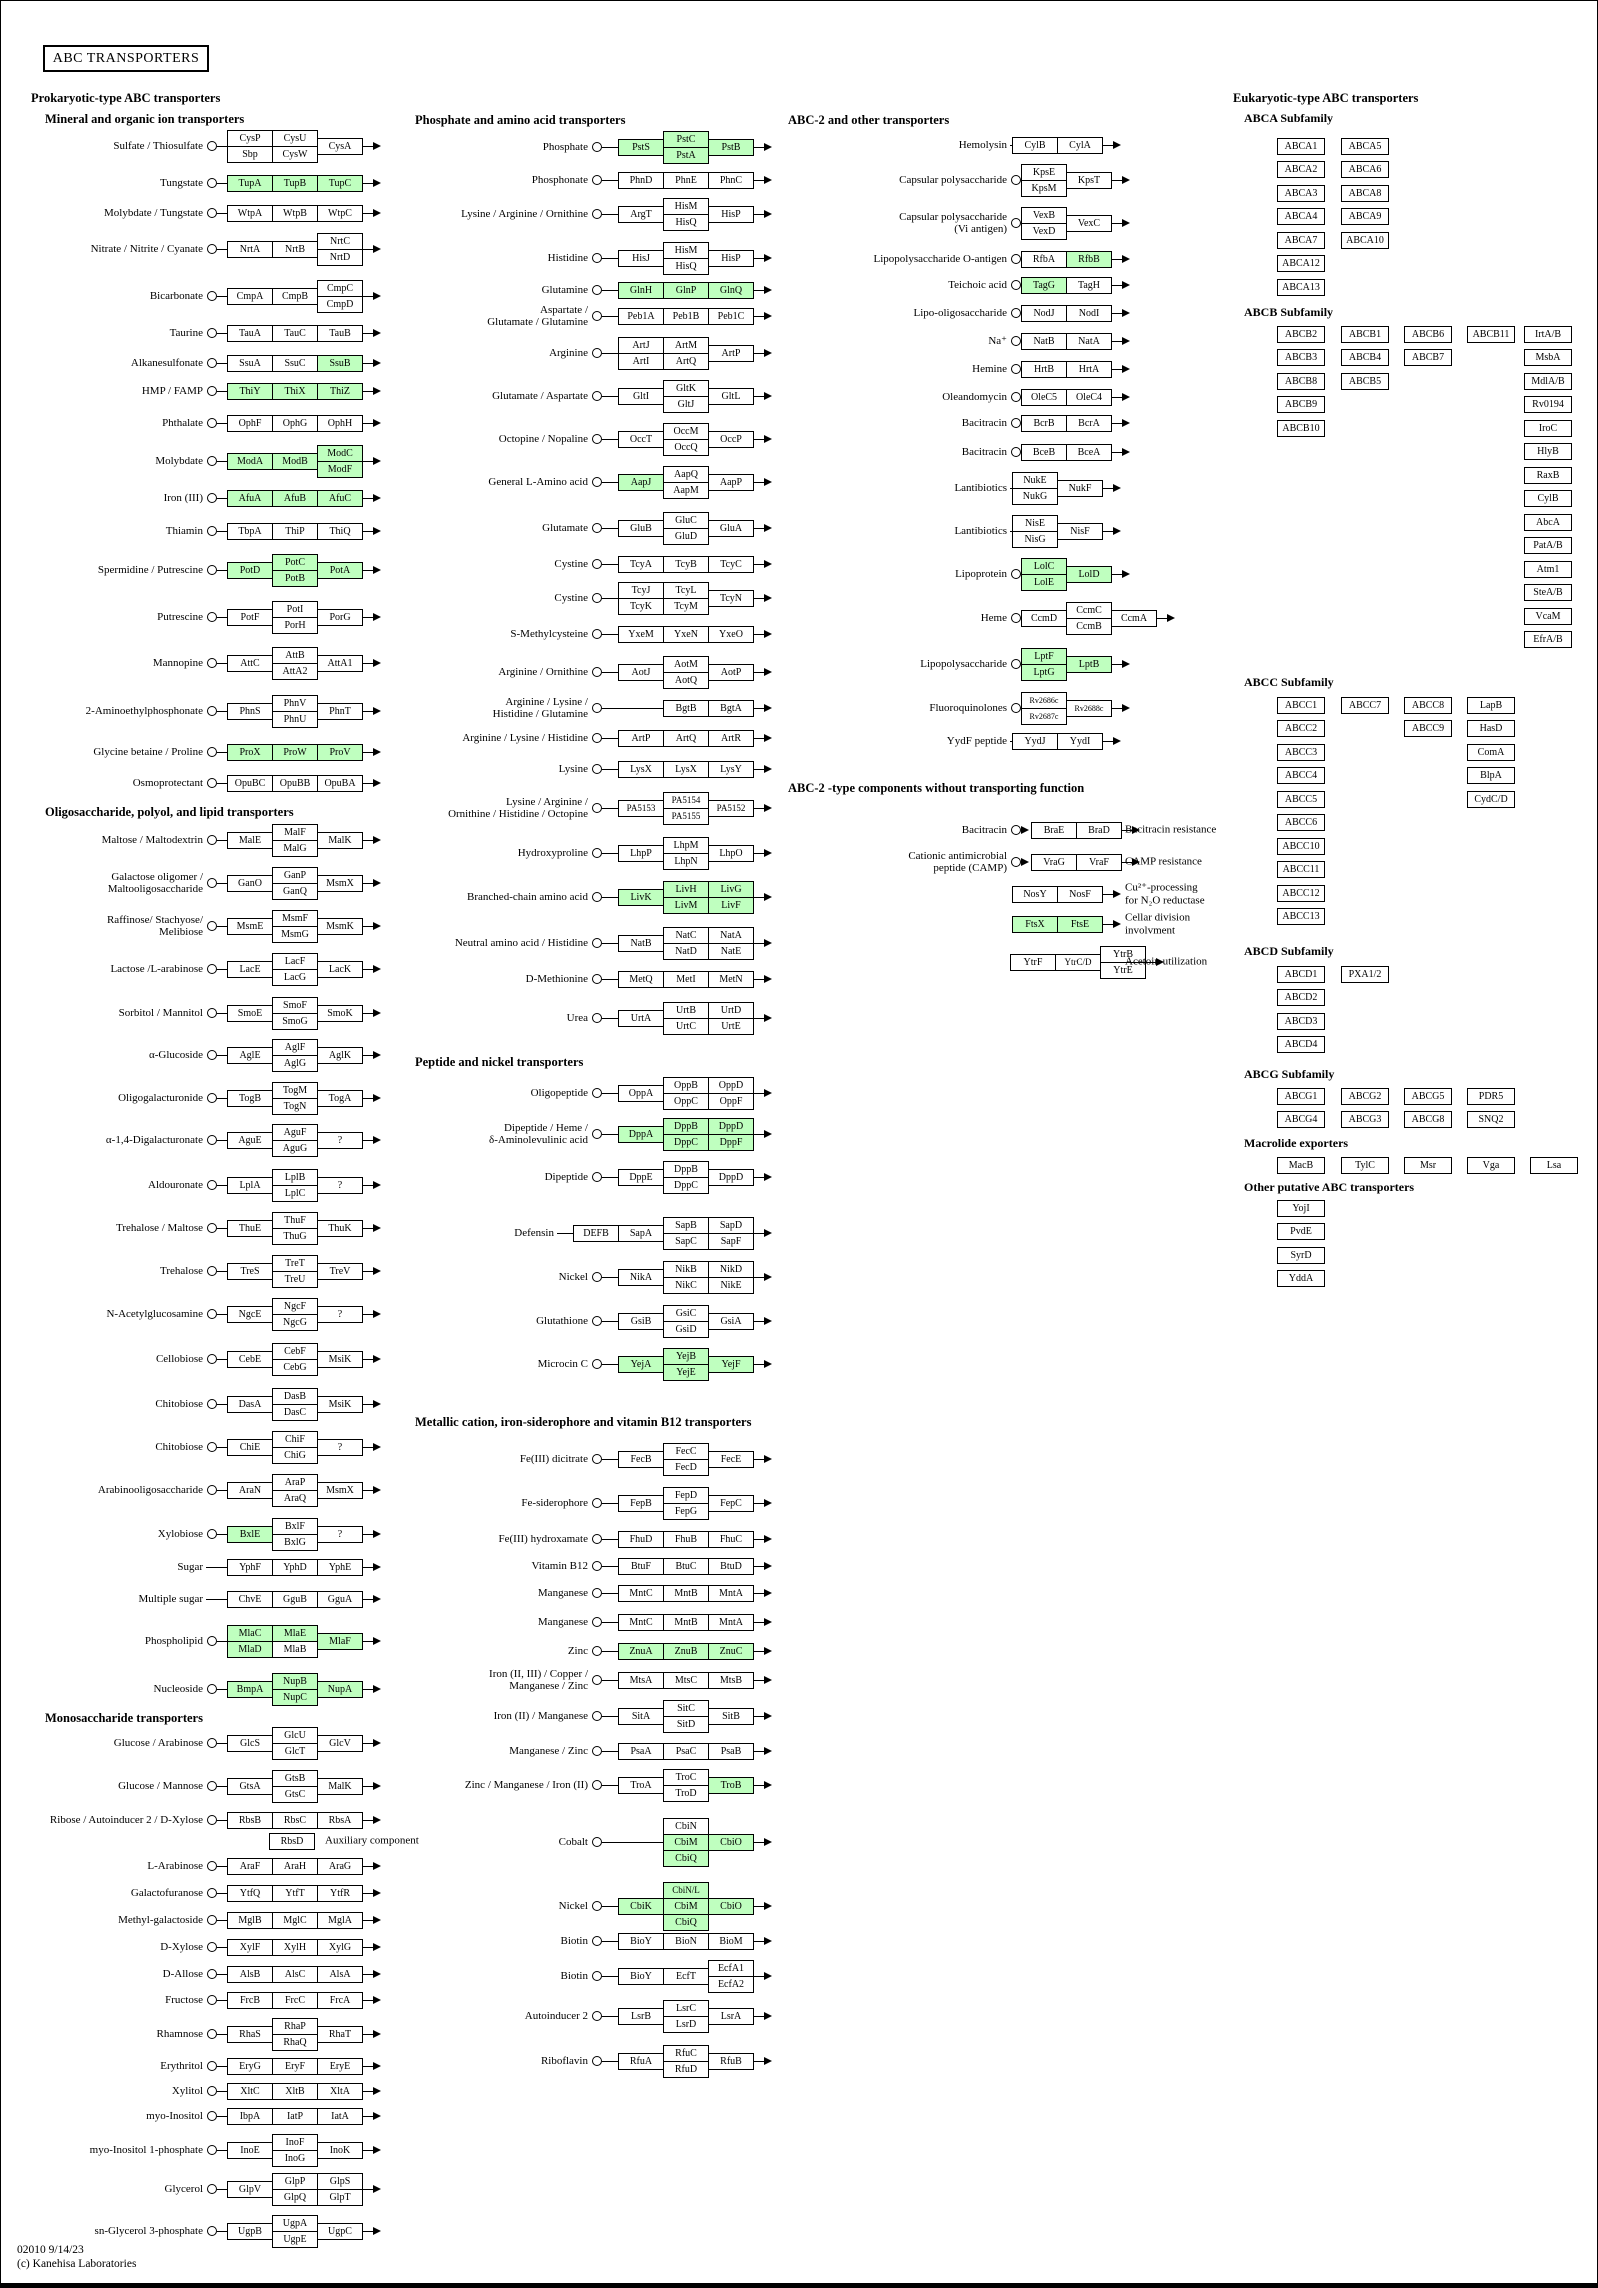  I want to click on gene-box-abcd1: ABCD1, so click(1301, 974).